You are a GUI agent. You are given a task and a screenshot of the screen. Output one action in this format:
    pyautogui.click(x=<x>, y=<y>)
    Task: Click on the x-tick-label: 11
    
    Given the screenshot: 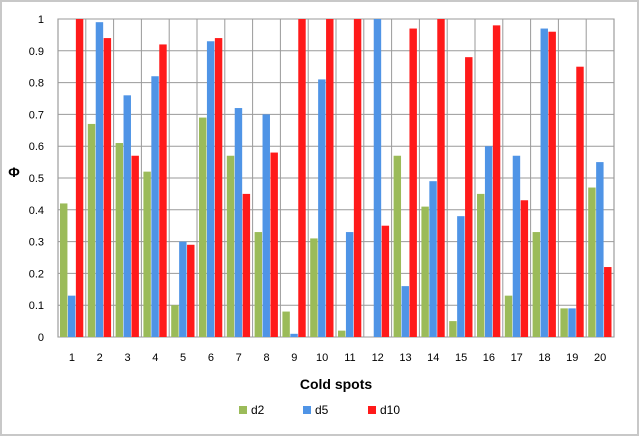 What is the action you would take?
    pyautogui.click(x=349, y=358)
    